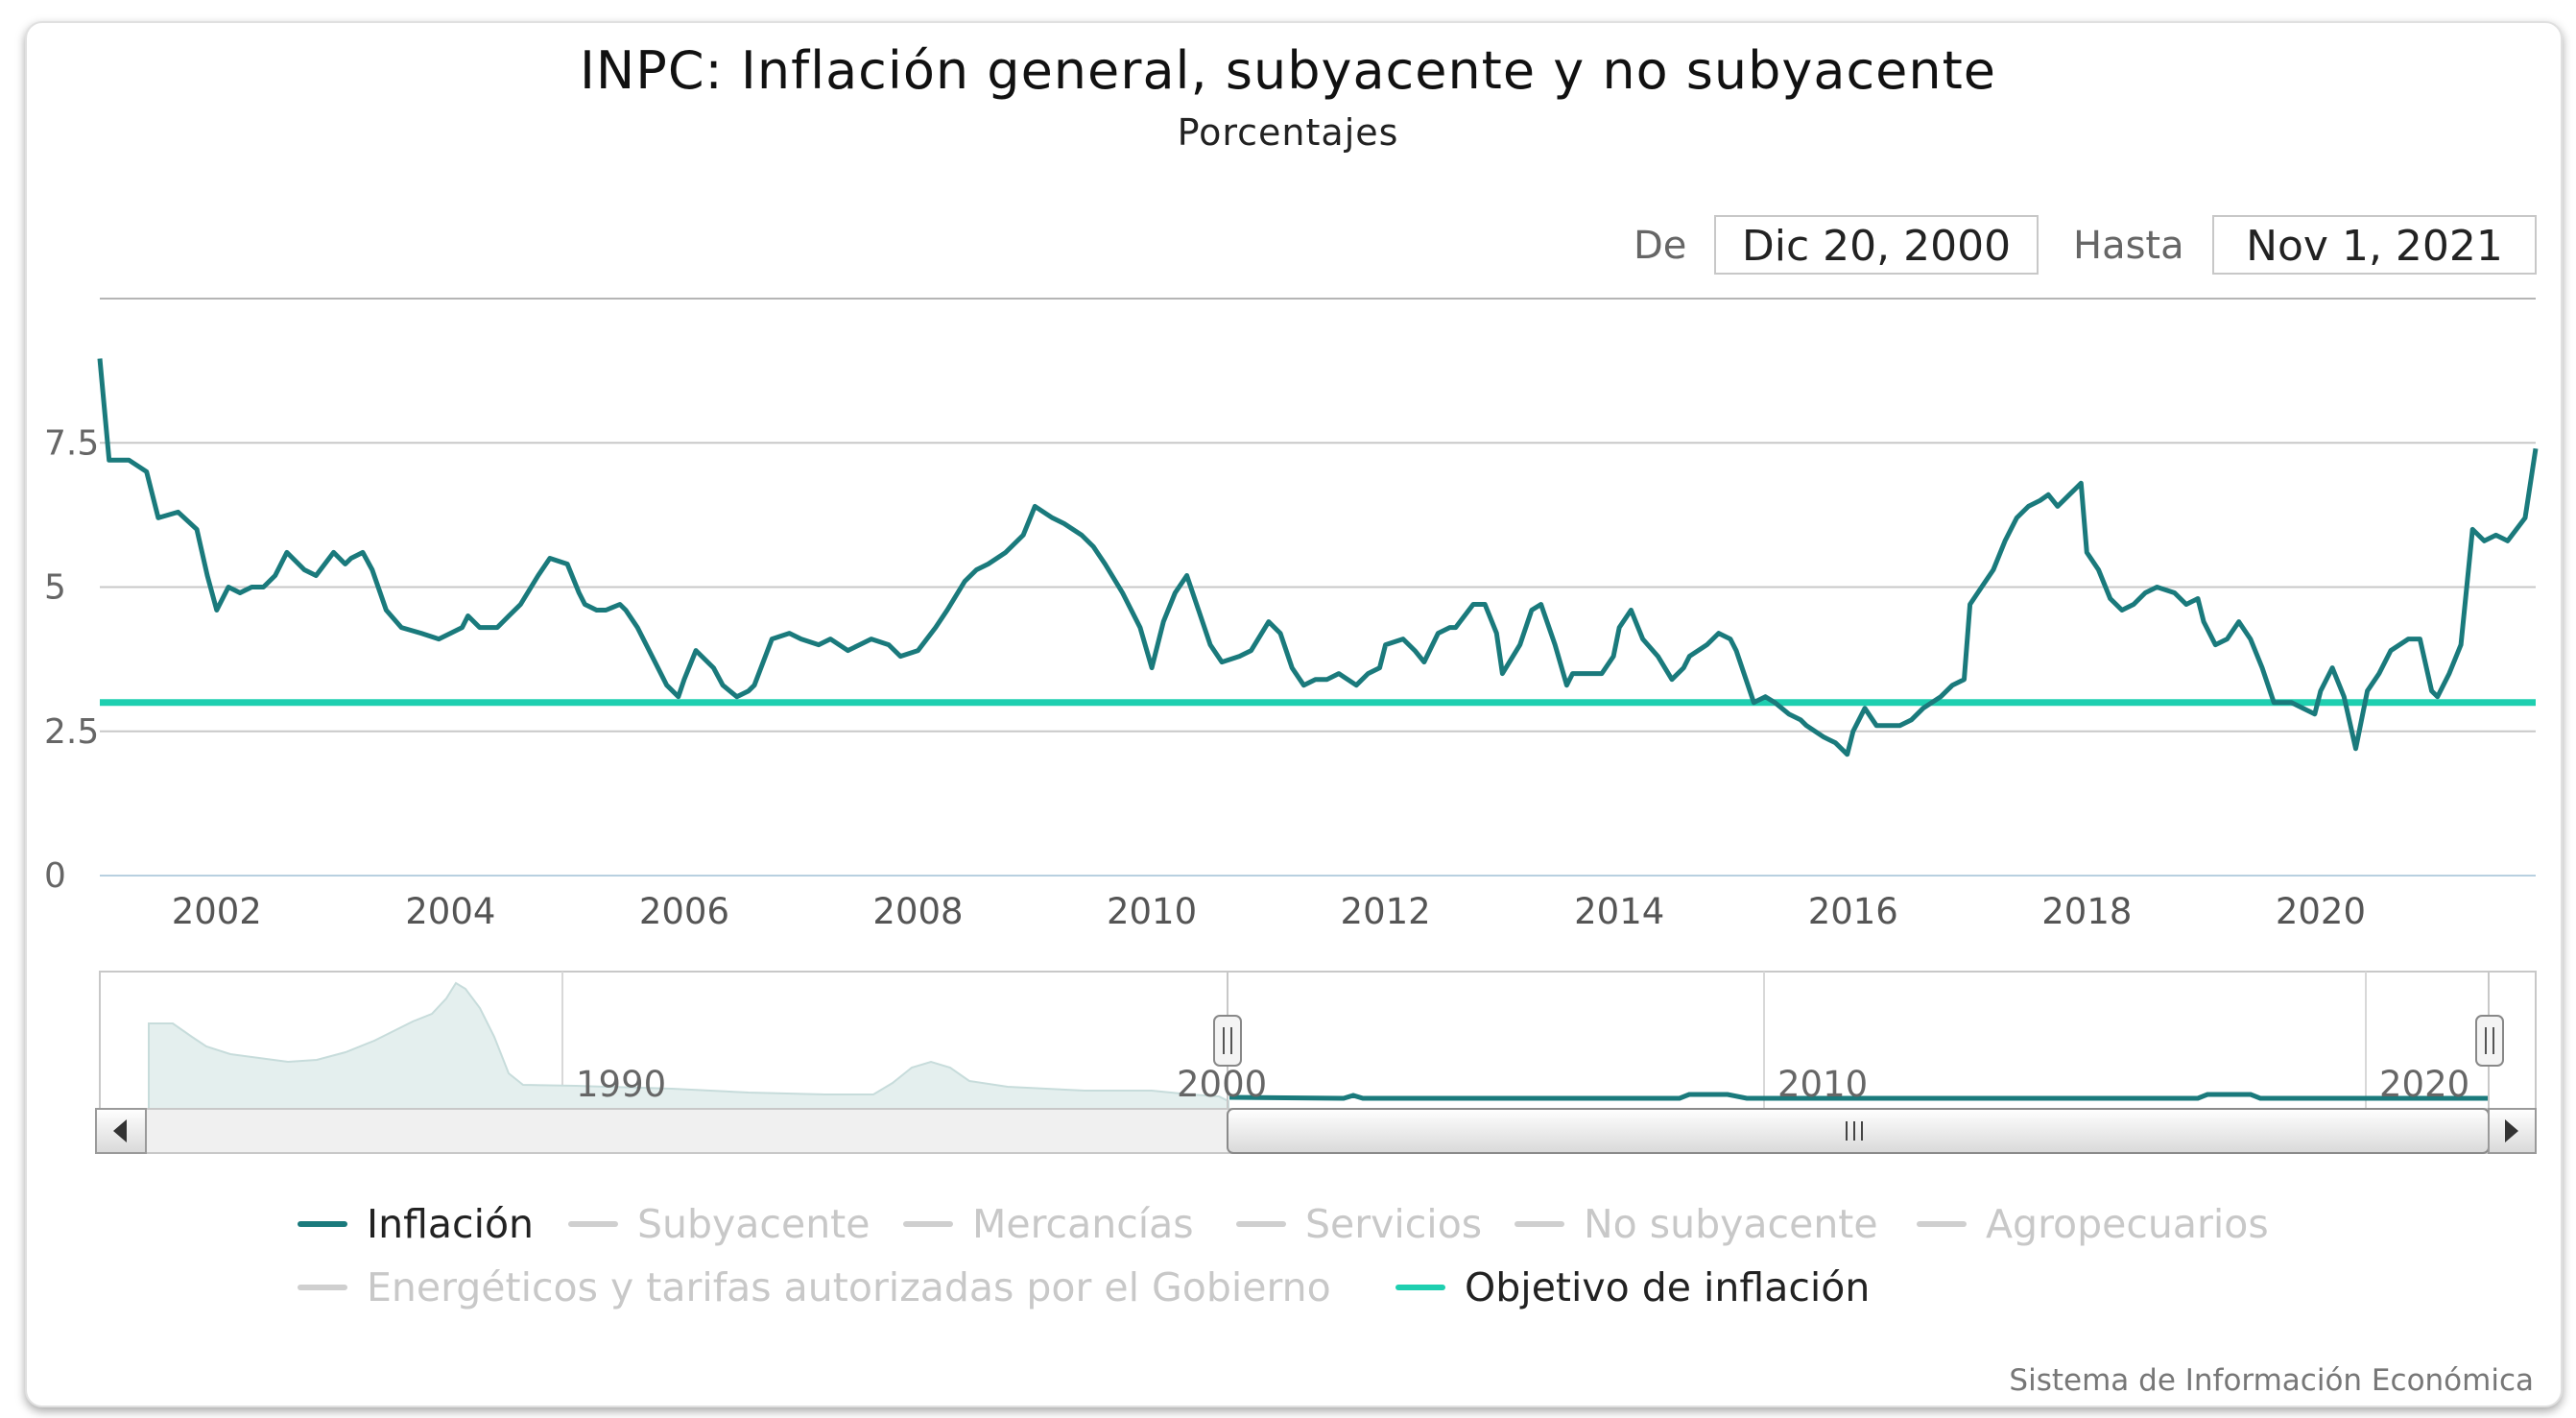  I want to click on legend-item: Objetivo de inflación, so click(1632, 1287).